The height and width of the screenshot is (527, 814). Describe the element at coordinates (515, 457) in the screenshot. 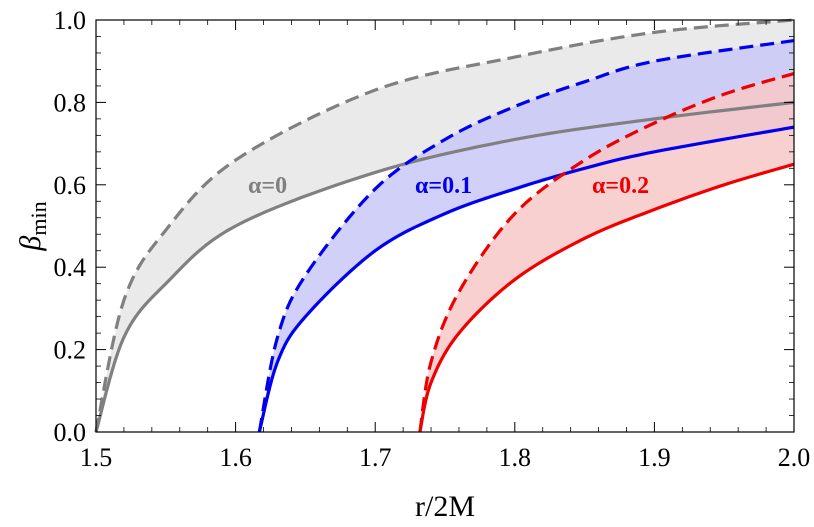

I see `x-tick-label: 1.8` at that location.